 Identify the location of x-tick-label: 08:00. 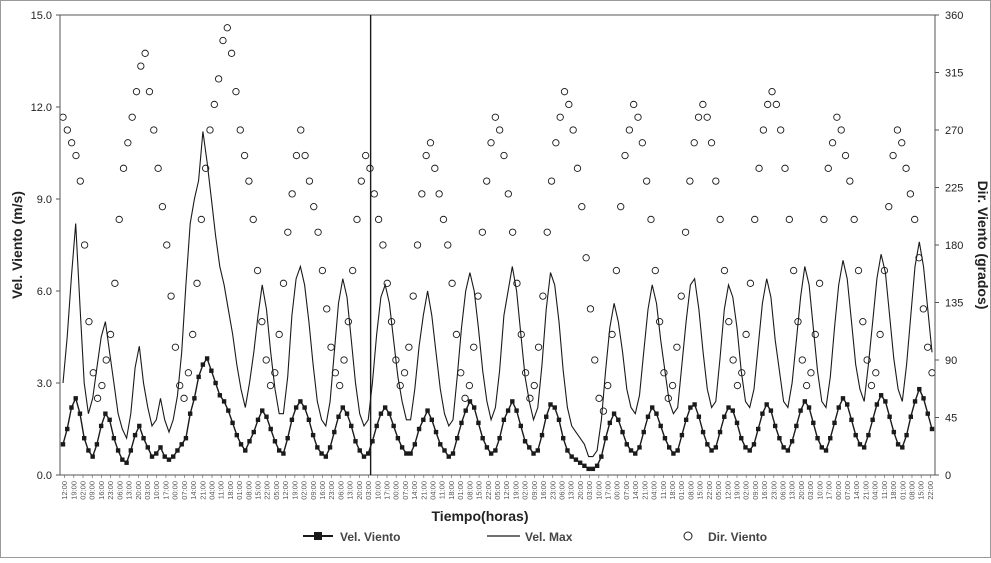
(690, 490).